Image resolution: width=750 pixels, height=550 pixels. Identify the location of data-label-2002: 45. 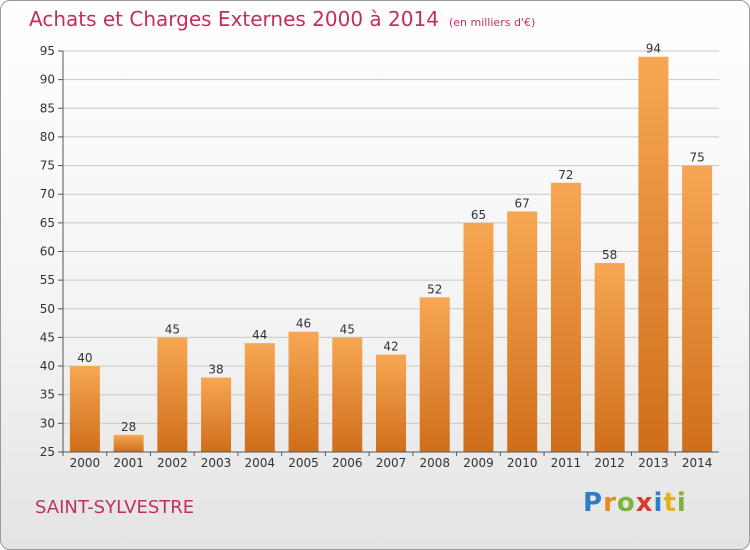
(172, 329).